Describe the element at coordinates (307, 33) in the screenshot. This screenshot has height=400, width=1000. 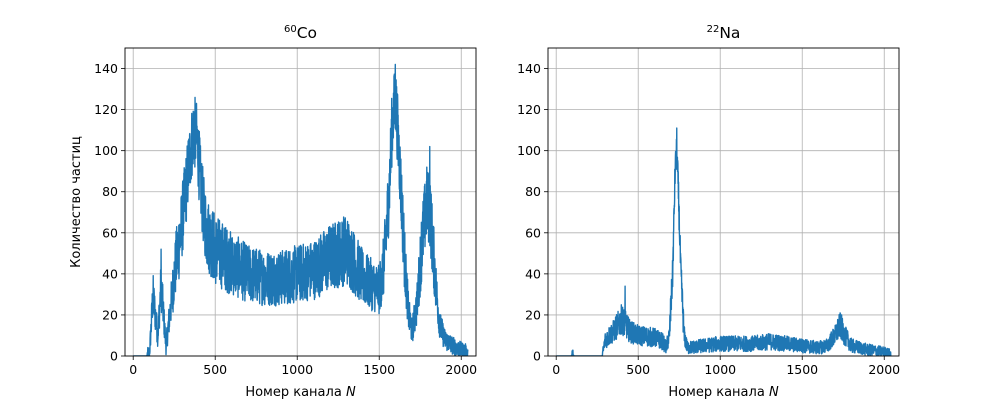
I see `title-element-60co: Co` at that location.